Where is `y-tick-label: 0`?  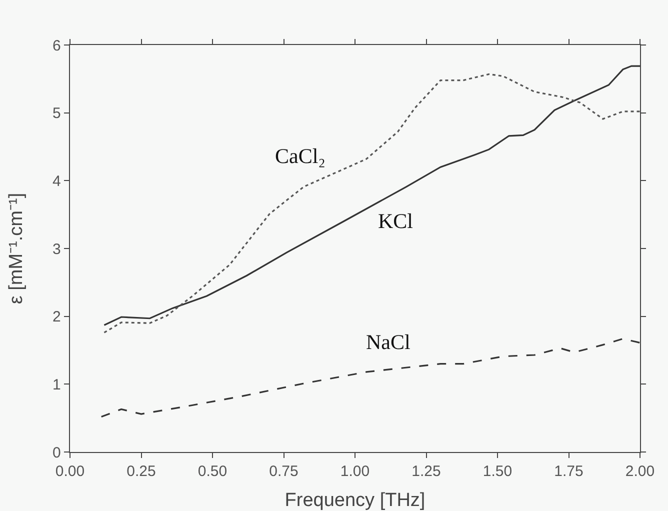 y-tick-label: 0 is located at coordinates (56, 453).